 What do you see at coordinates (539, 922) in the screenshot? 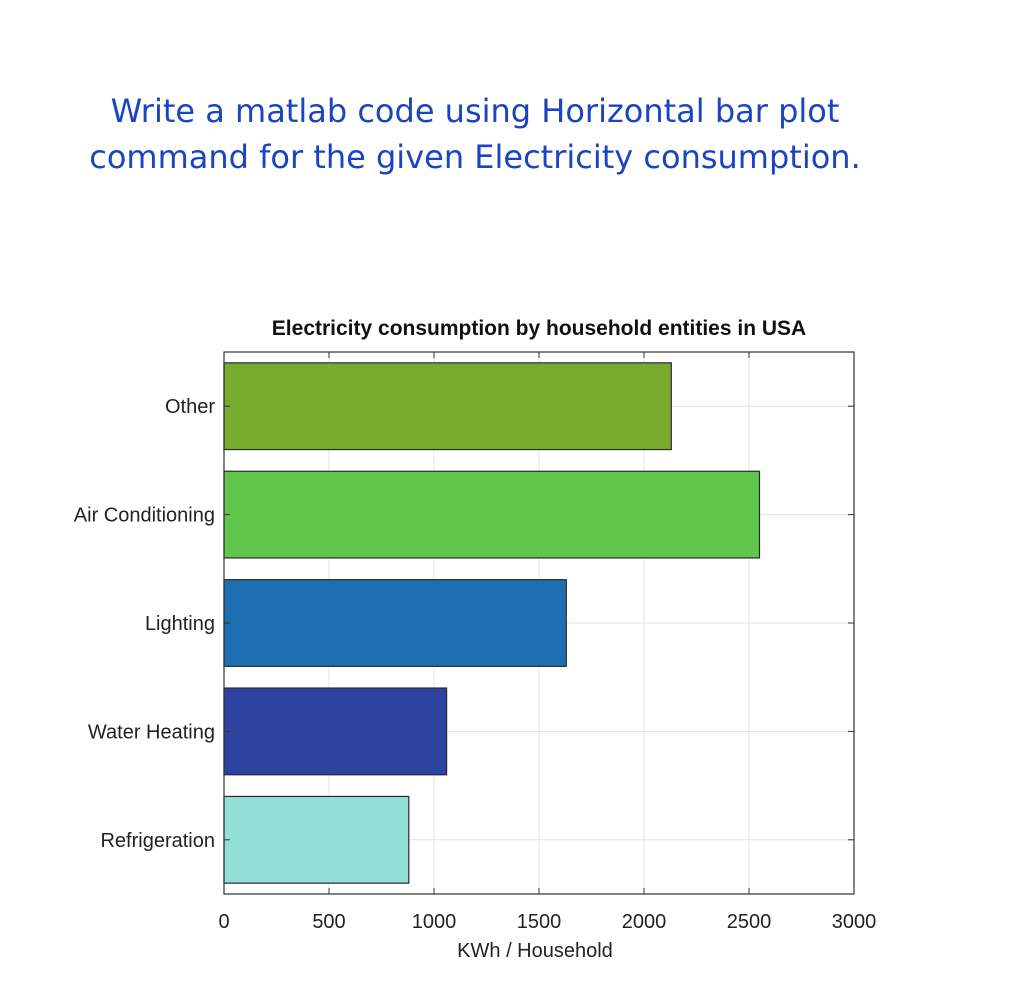
I see `x-tick-label: 1500` at bounding box center [539, 922].